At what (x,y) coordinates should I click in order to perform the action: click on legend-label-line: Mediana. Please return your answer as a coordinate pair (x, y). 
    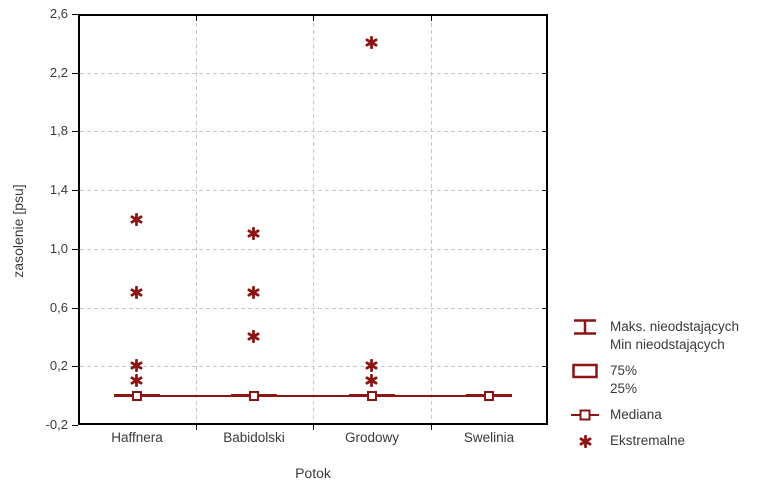
    Looking at the image, I should click on (636, 414).